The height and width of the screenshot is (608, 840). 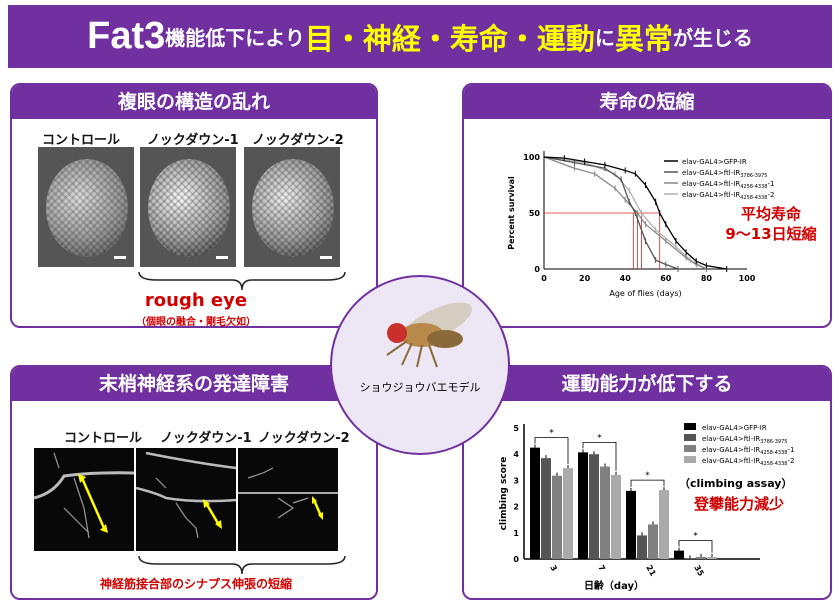 What do you see at coordinates (516, 507) in the screenshot?
I see `y-tick-label: 2` at bounding box center [516, 507].